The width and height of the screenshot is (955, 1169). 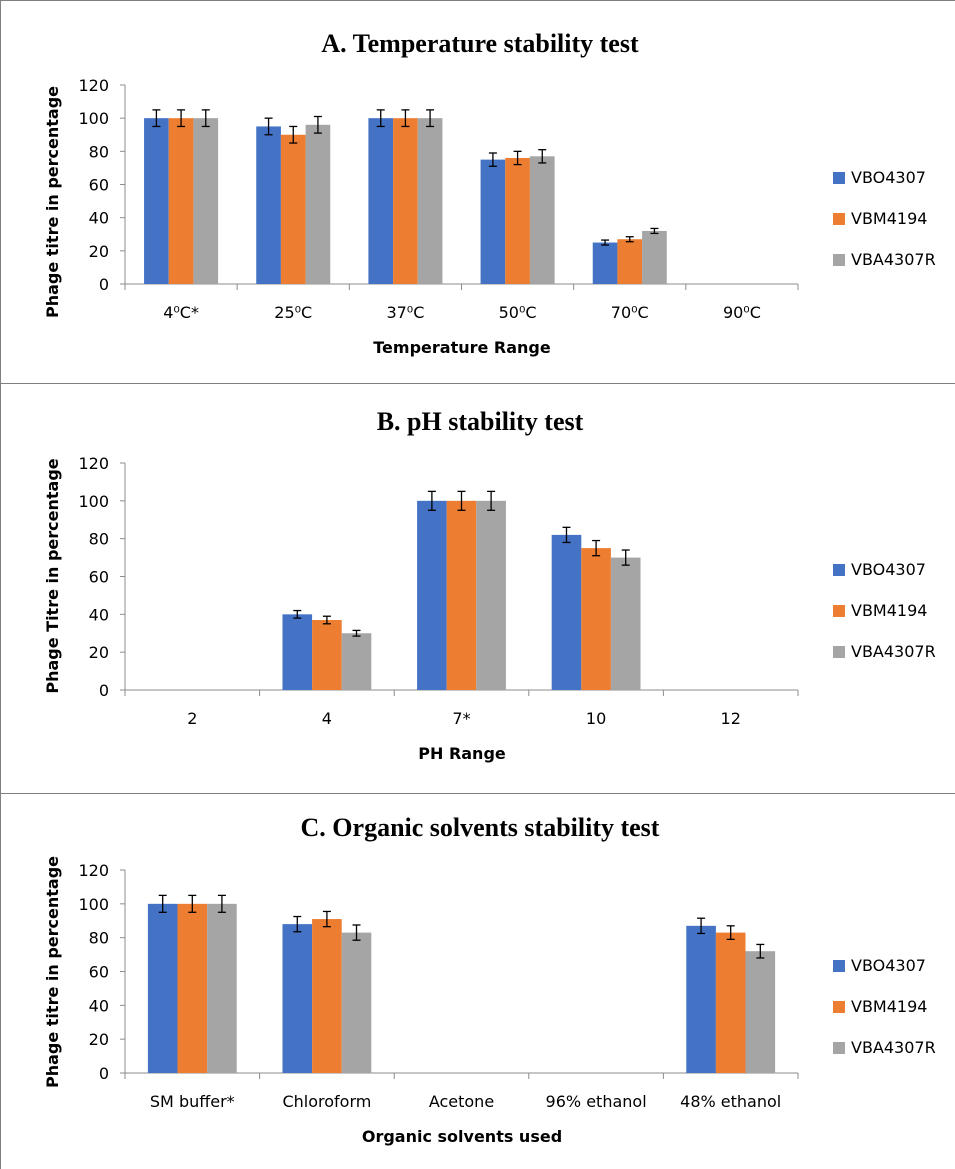 I want to click on x-axis-label: Temperature Range, so click(x=462, y=347).